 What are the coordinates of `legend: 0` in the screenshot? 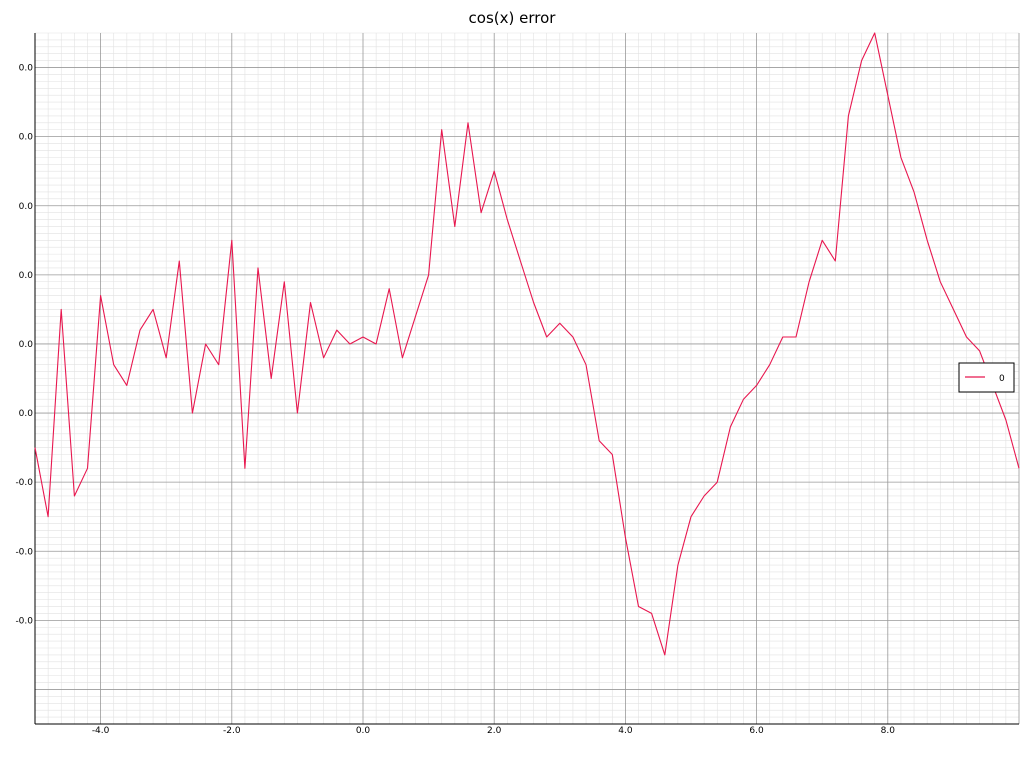 It's located at (986, 377).